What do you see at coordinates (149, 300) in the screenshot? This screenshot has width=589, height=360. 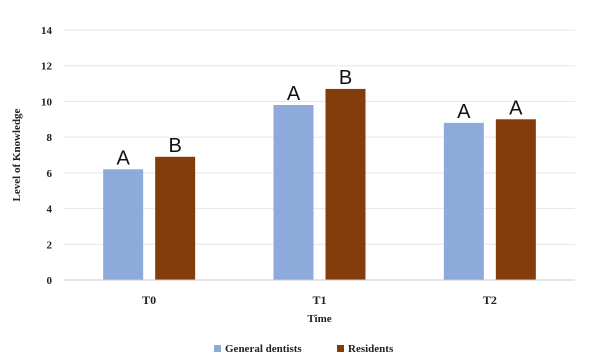 I see `x-tick-label: T0` at bounding box center [149, 300].